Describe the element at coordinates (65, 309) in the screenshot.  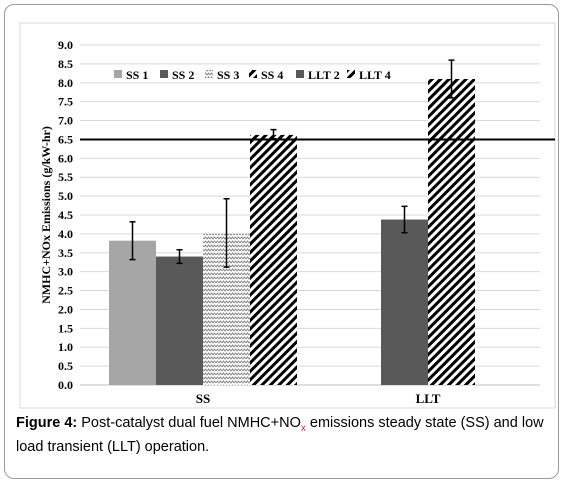
I see `y-tick-label: 2.0` at that location.